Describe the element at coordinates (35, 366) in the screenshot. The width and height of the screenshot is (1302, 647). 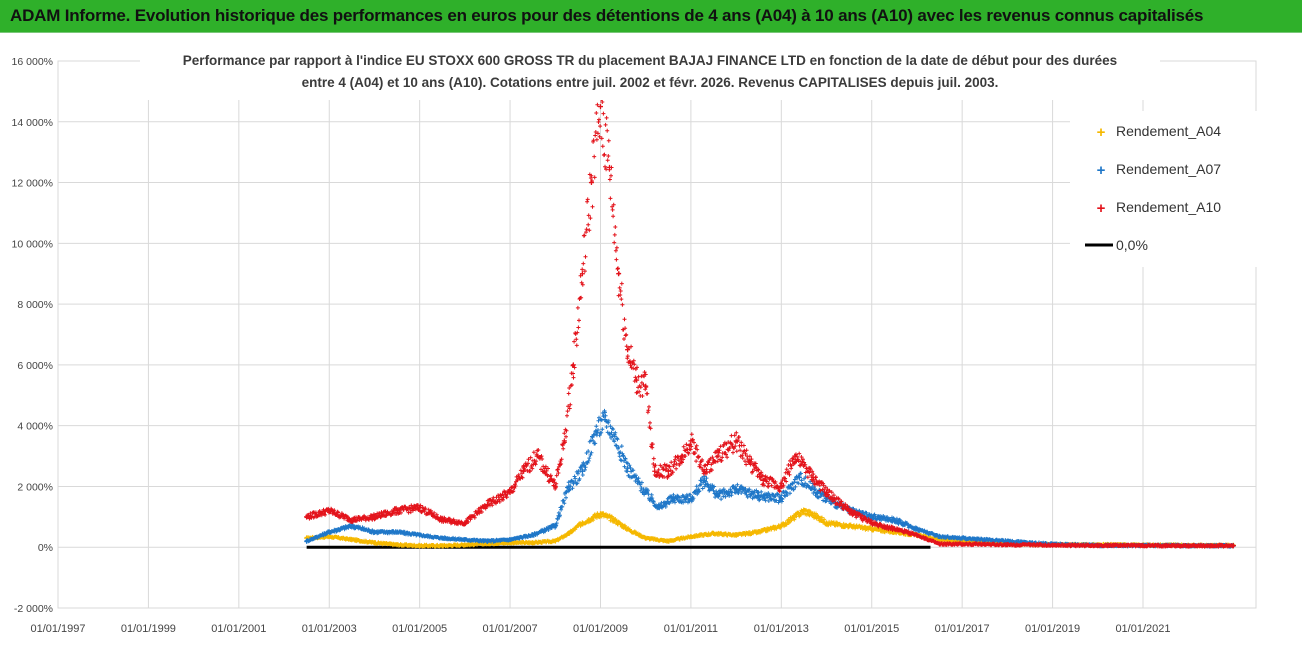
I see `y-tick-label: 6 000%` at that location.